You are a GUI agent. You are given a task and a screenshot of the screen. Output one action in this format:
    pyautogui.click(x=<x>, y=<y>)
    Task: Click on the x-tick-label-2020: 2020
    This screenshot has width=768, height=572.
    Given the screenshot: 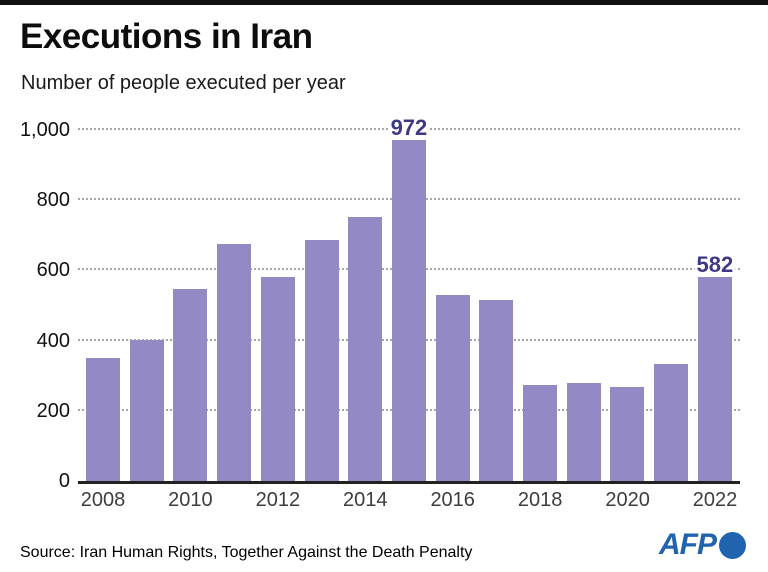 What is the action you would take?
    pyautogui.click(x=627, y=500)
    